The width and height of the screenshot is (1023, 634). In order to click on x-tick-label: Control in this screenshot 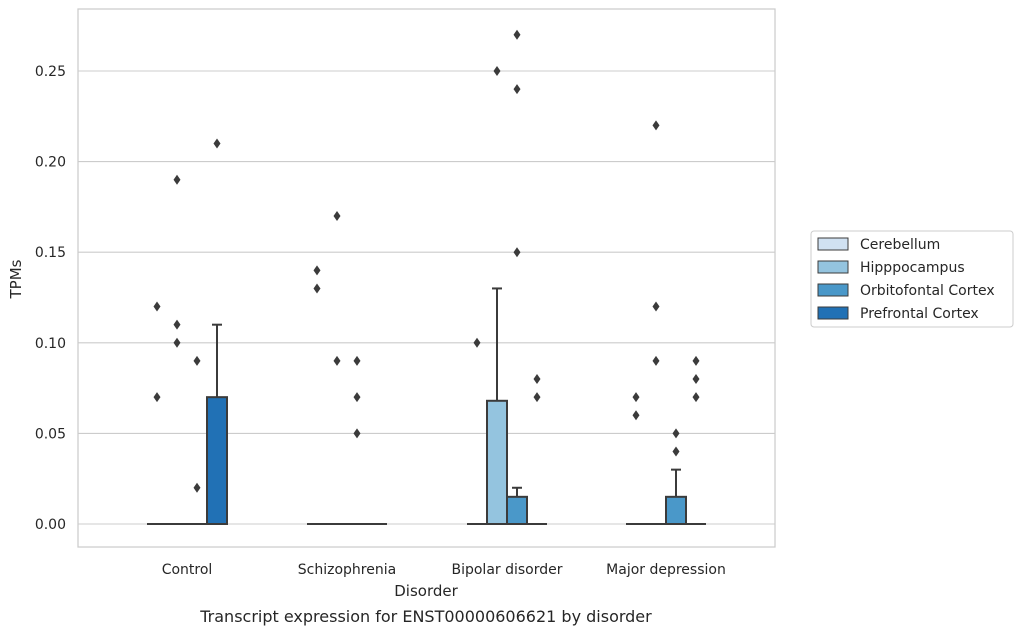, I will do `click(187, 570)`.